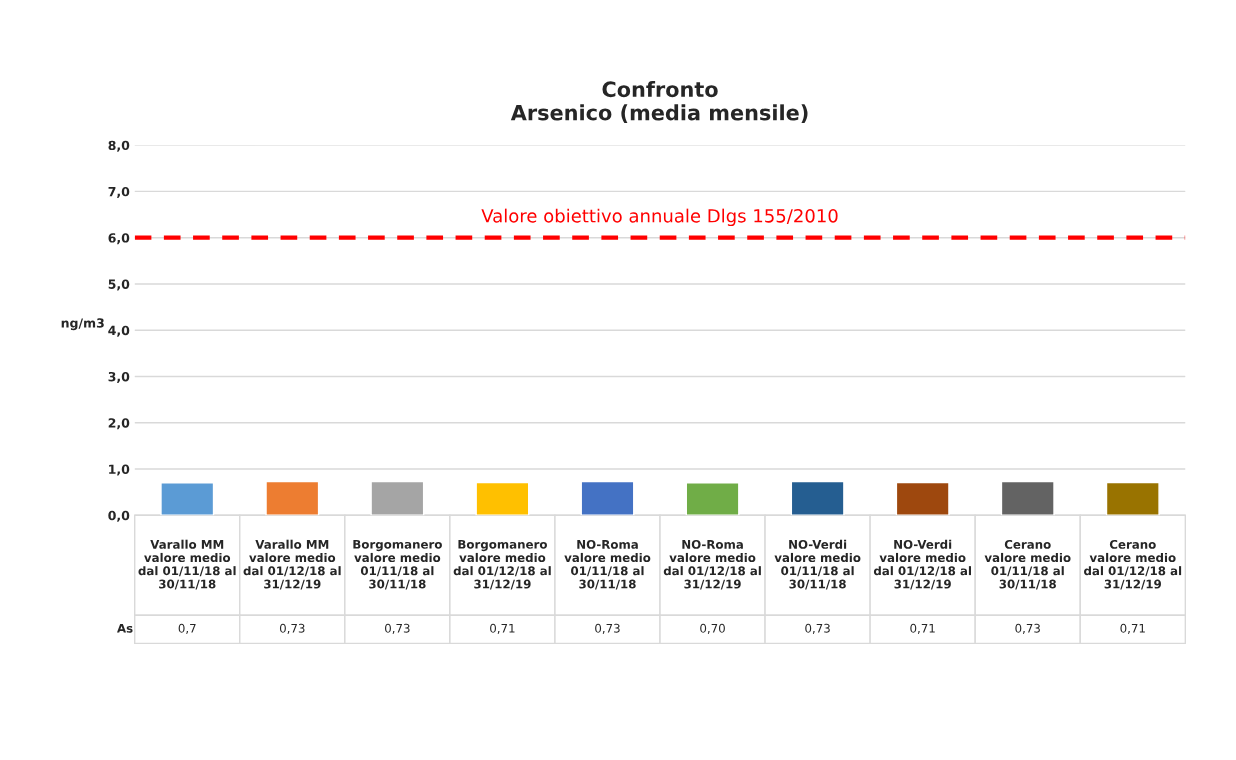  What do you see at coordinates (712, 564) in the screenshot?
I see `x-tick-label: NO-Roma valore medio dal 01/12/18 al 31/12/19` at bounding box center [712, 564].